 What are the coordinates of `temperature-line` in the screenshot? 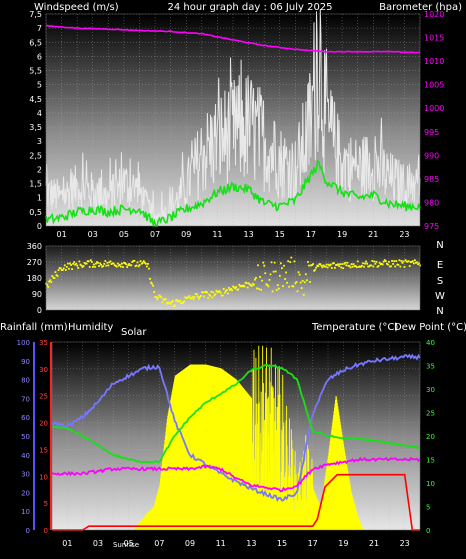 It's located at (235, 413).